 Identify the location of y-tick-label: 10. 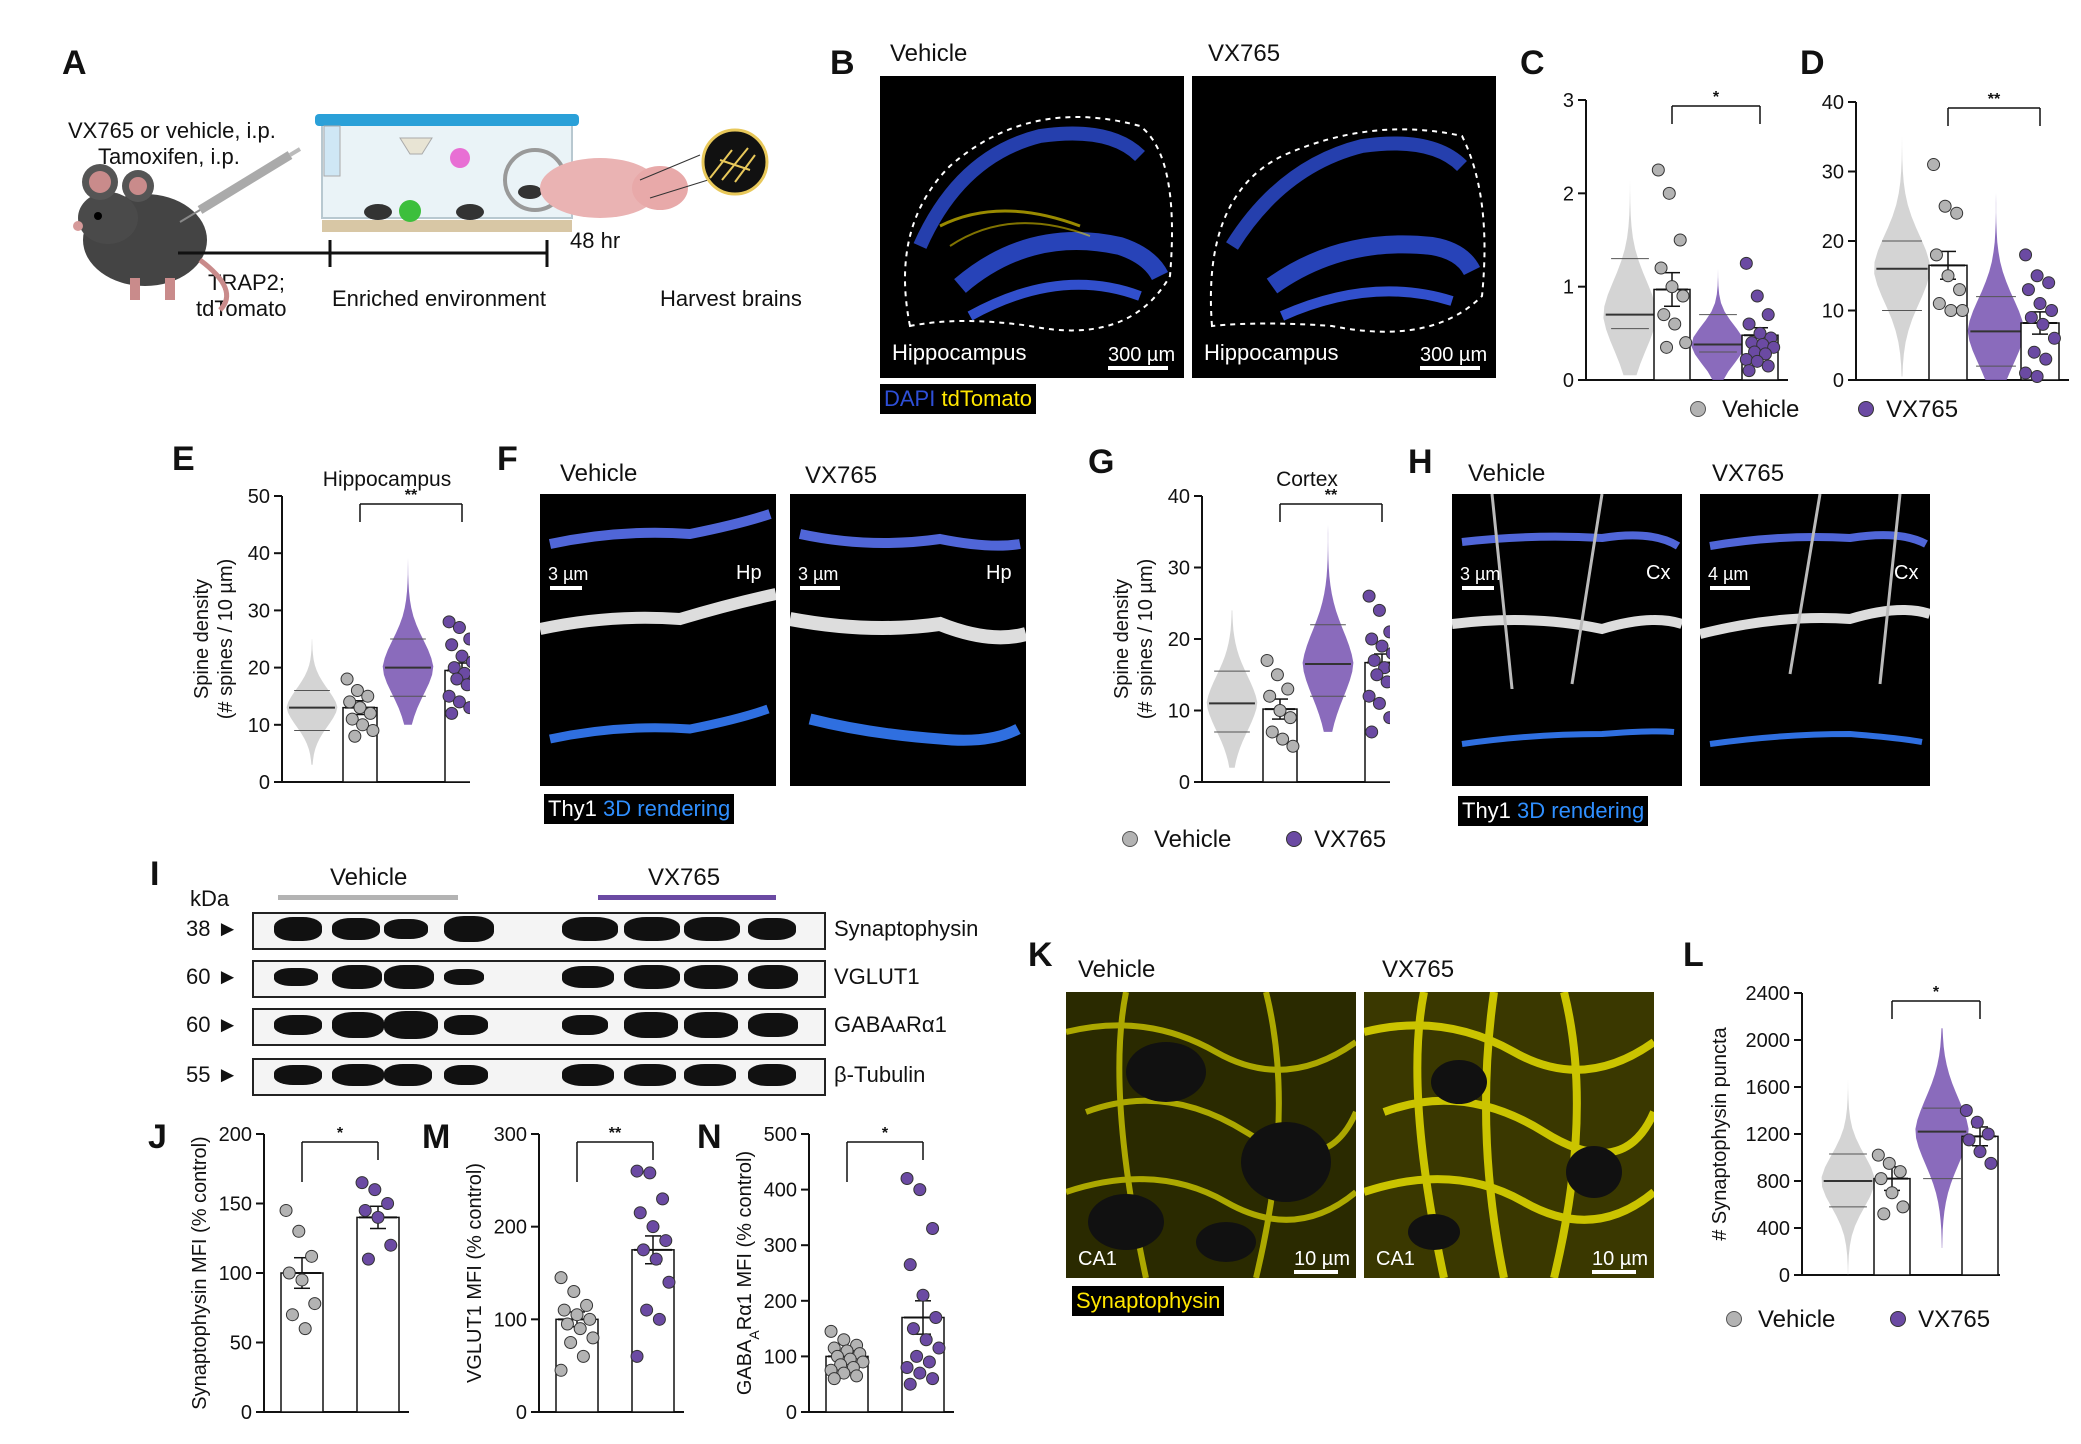
(259, 726).